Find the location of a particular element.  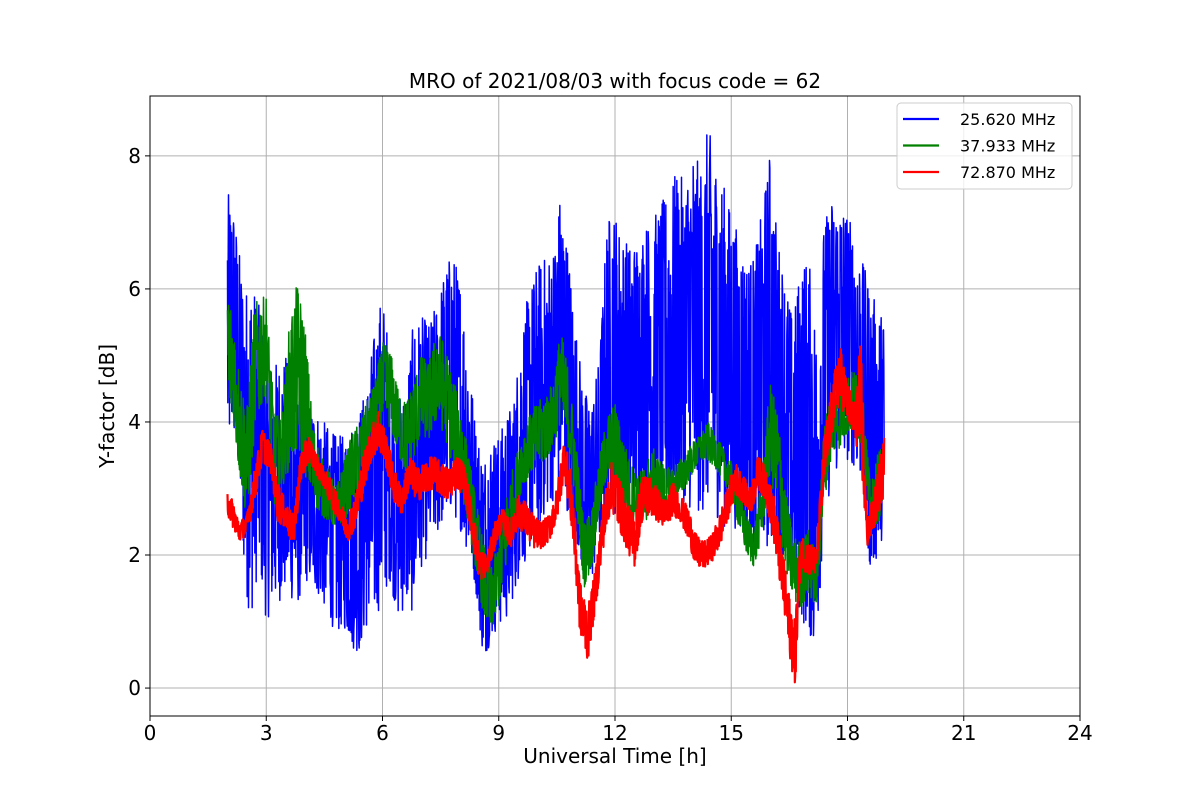

y-tick-label: 8 is located at coordinates (134, 156).